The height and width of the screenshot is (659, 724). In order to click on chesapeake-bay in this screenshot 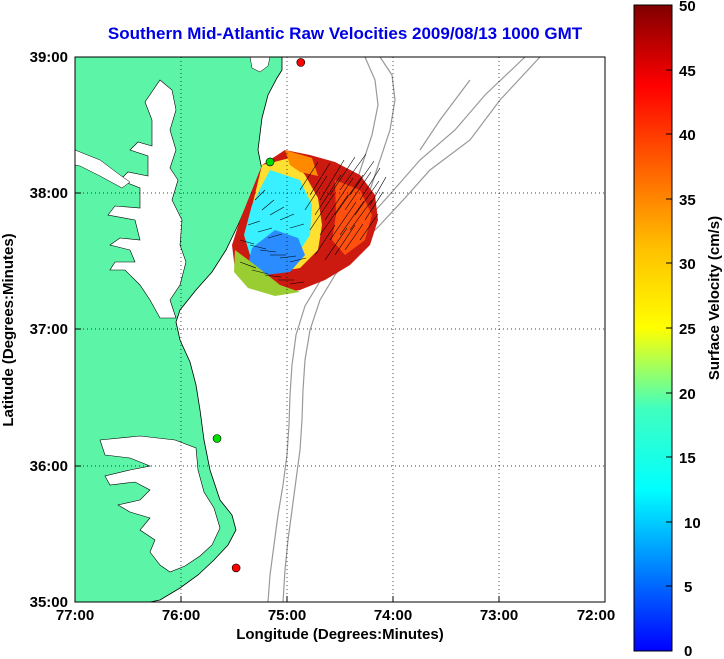, I will do `click(147, 199)`.